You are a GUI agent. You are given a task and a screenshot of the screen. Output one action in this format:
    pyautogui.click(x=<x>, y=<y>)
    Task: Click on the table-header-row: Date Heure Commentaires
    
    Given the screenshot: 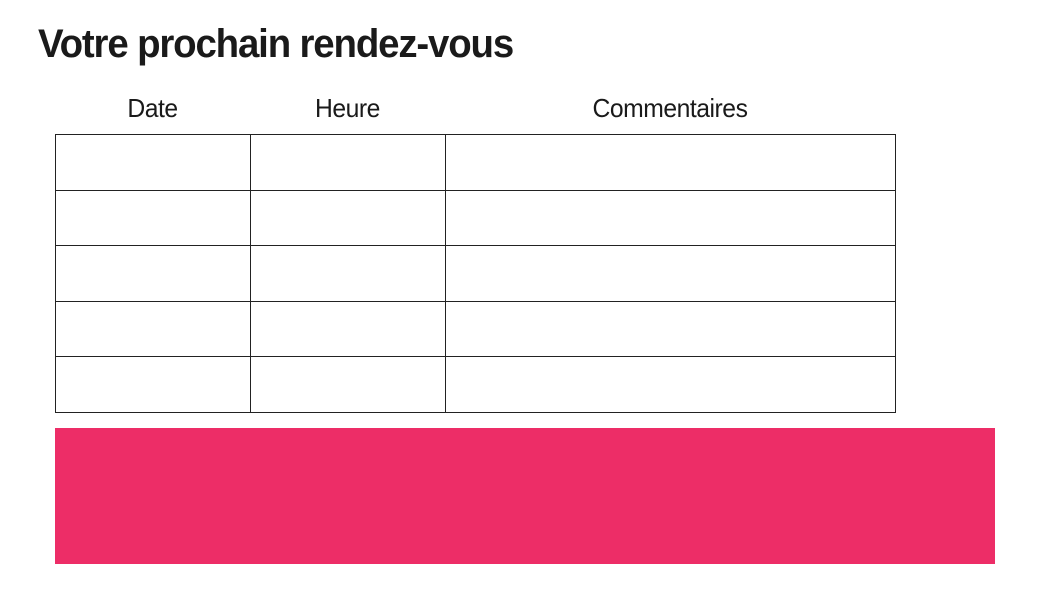 What is the action you would take?
    pyautogui.click(x=475, y=108)
    